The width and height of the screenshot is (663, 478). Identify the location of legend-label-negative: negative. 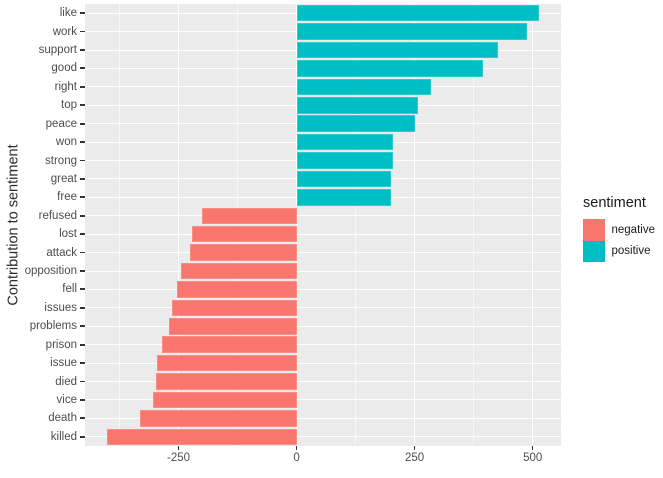
(633, 229).